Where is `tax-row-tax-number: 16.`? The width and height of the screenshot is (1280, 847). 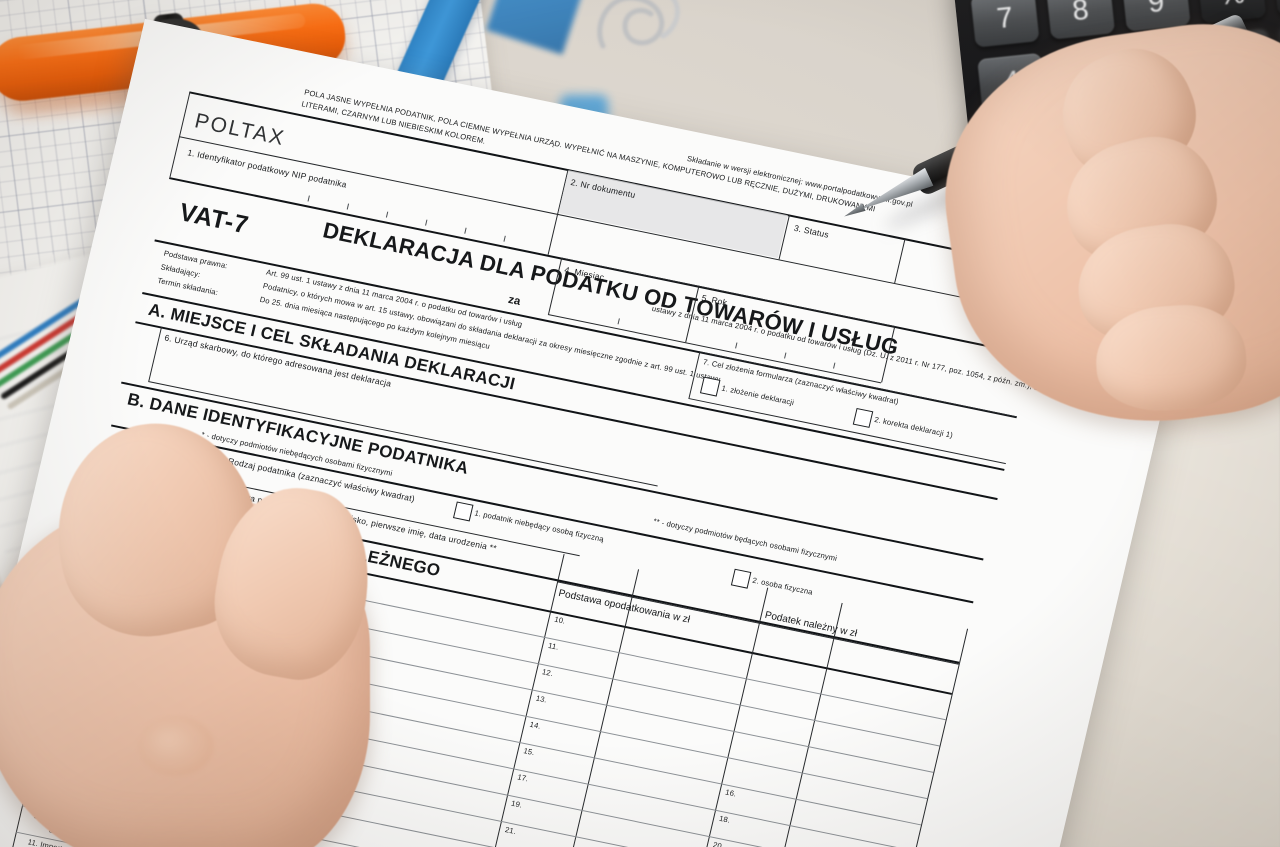
tax-row-tax-number: 16. is located at coordinates (731, 793).